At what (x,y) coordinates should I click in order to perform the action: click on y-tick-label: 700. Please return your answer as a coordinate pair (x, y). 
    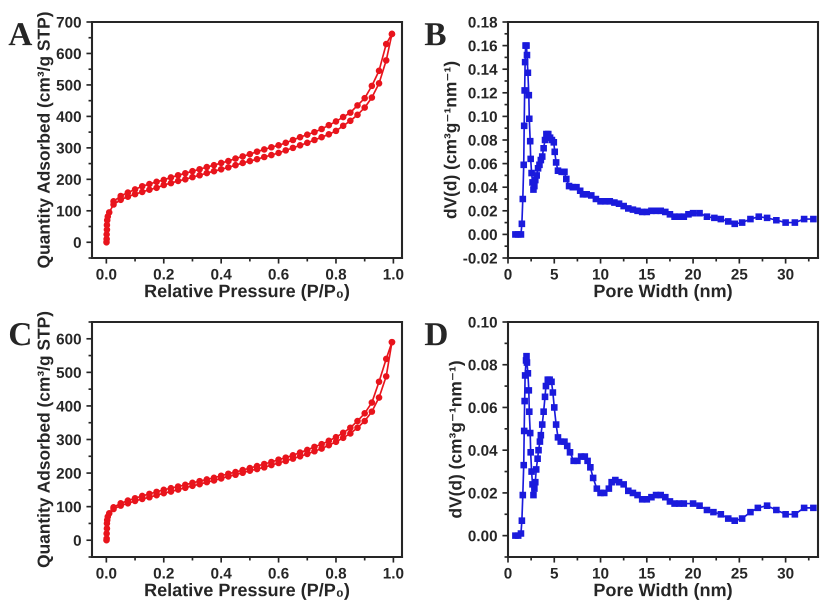
    Looking at the image, I should click on (68, 22).